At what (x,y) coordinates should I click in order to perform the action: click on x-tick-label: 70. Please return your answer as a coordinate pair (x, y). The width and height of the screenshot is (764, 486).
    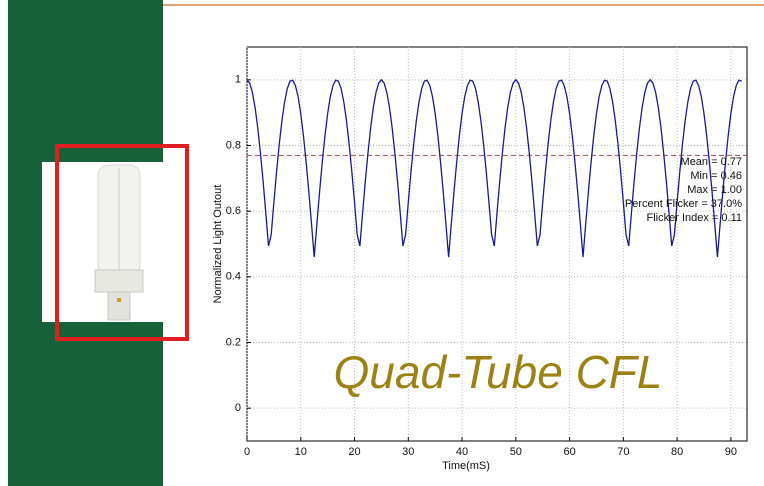
    Looking at the image, I should click on (623, 452).